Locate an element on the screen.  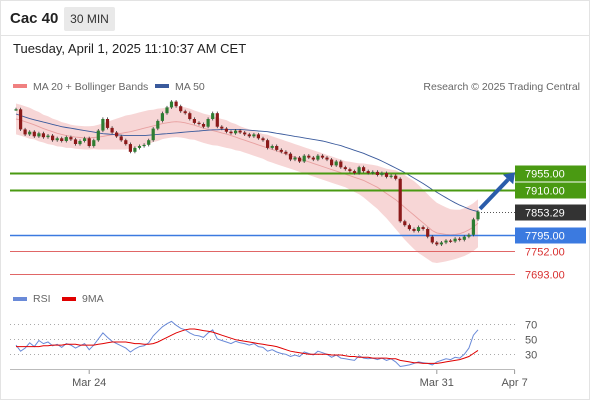
resistance-2-tag-bg is located at coordinates (550, 173).